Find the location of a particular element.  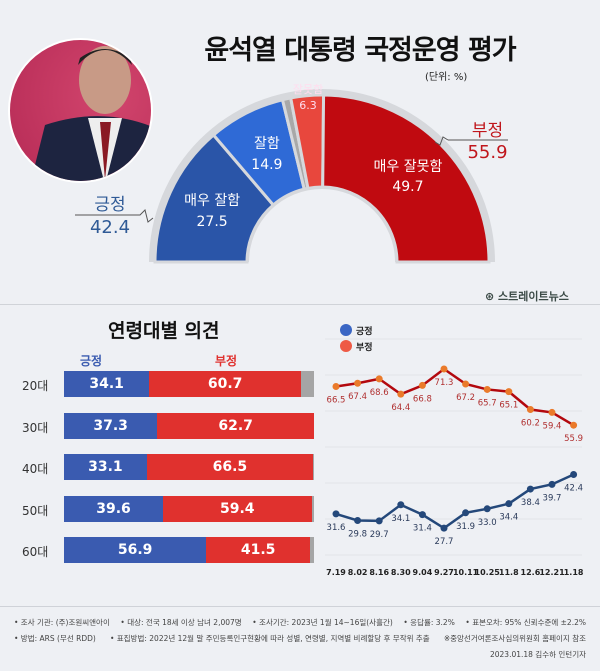

x-tick-label: 10.11 is located at coordinates (466, 572).